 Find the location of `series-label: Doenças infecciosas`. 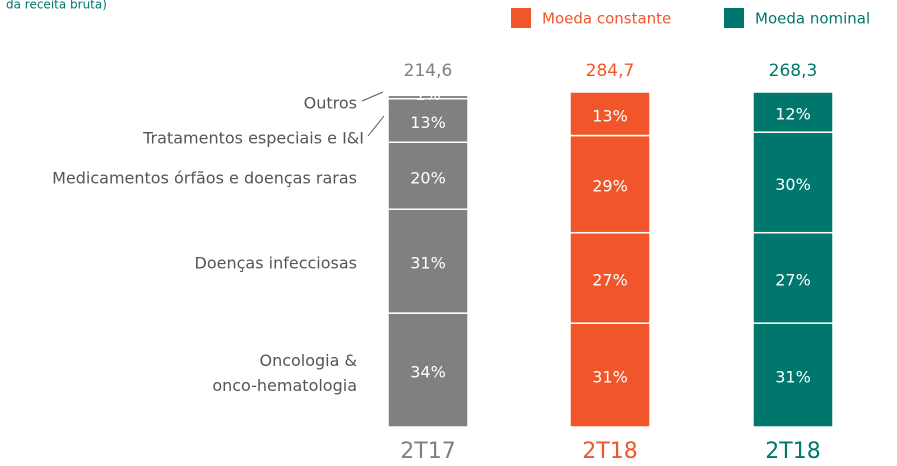

series-label: Doenças infecciosas is located at coordinates (276, 263).